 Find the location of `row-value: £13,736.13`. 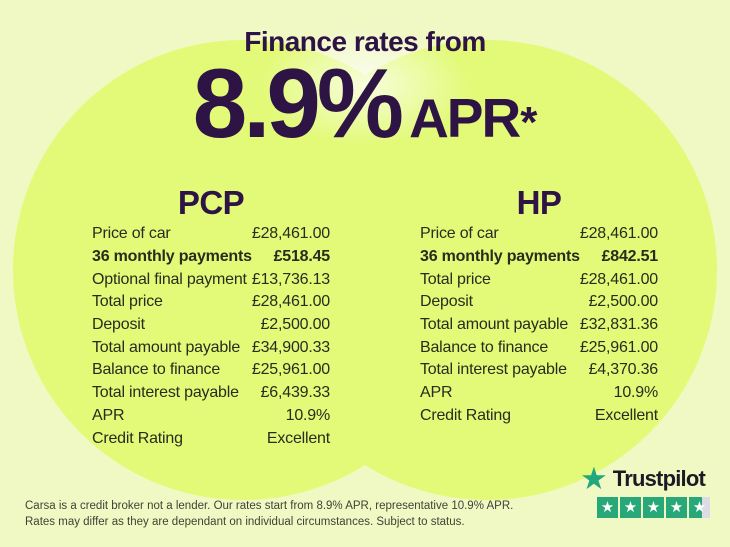

row-value: £13,736.13 is located at coordinates (290, 279).